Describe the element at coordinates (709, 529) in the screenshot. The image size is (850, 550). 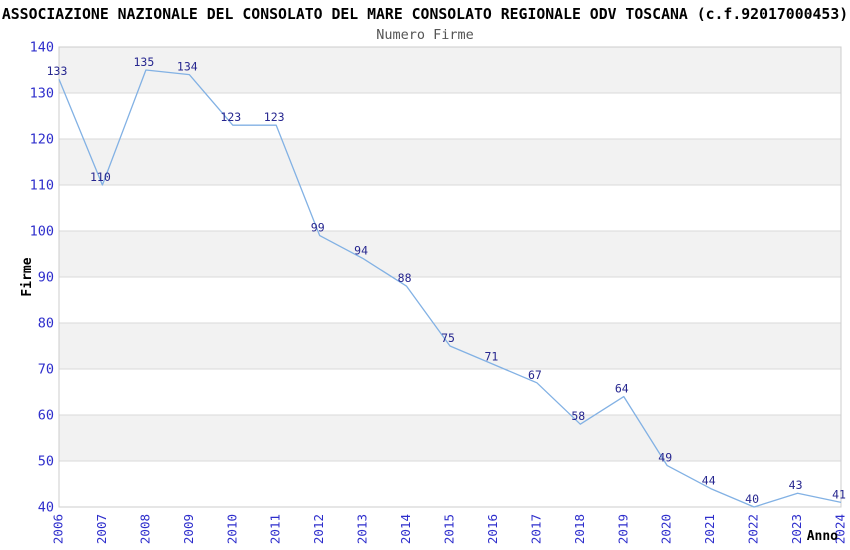
I see `x-tick-label: 2021` at that location.